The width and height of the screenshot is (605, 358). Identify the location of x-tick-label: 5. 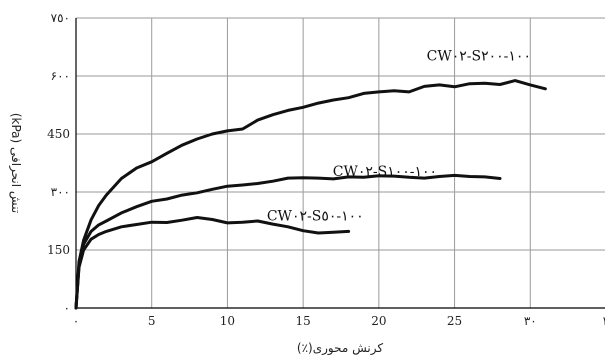
(152, 321).